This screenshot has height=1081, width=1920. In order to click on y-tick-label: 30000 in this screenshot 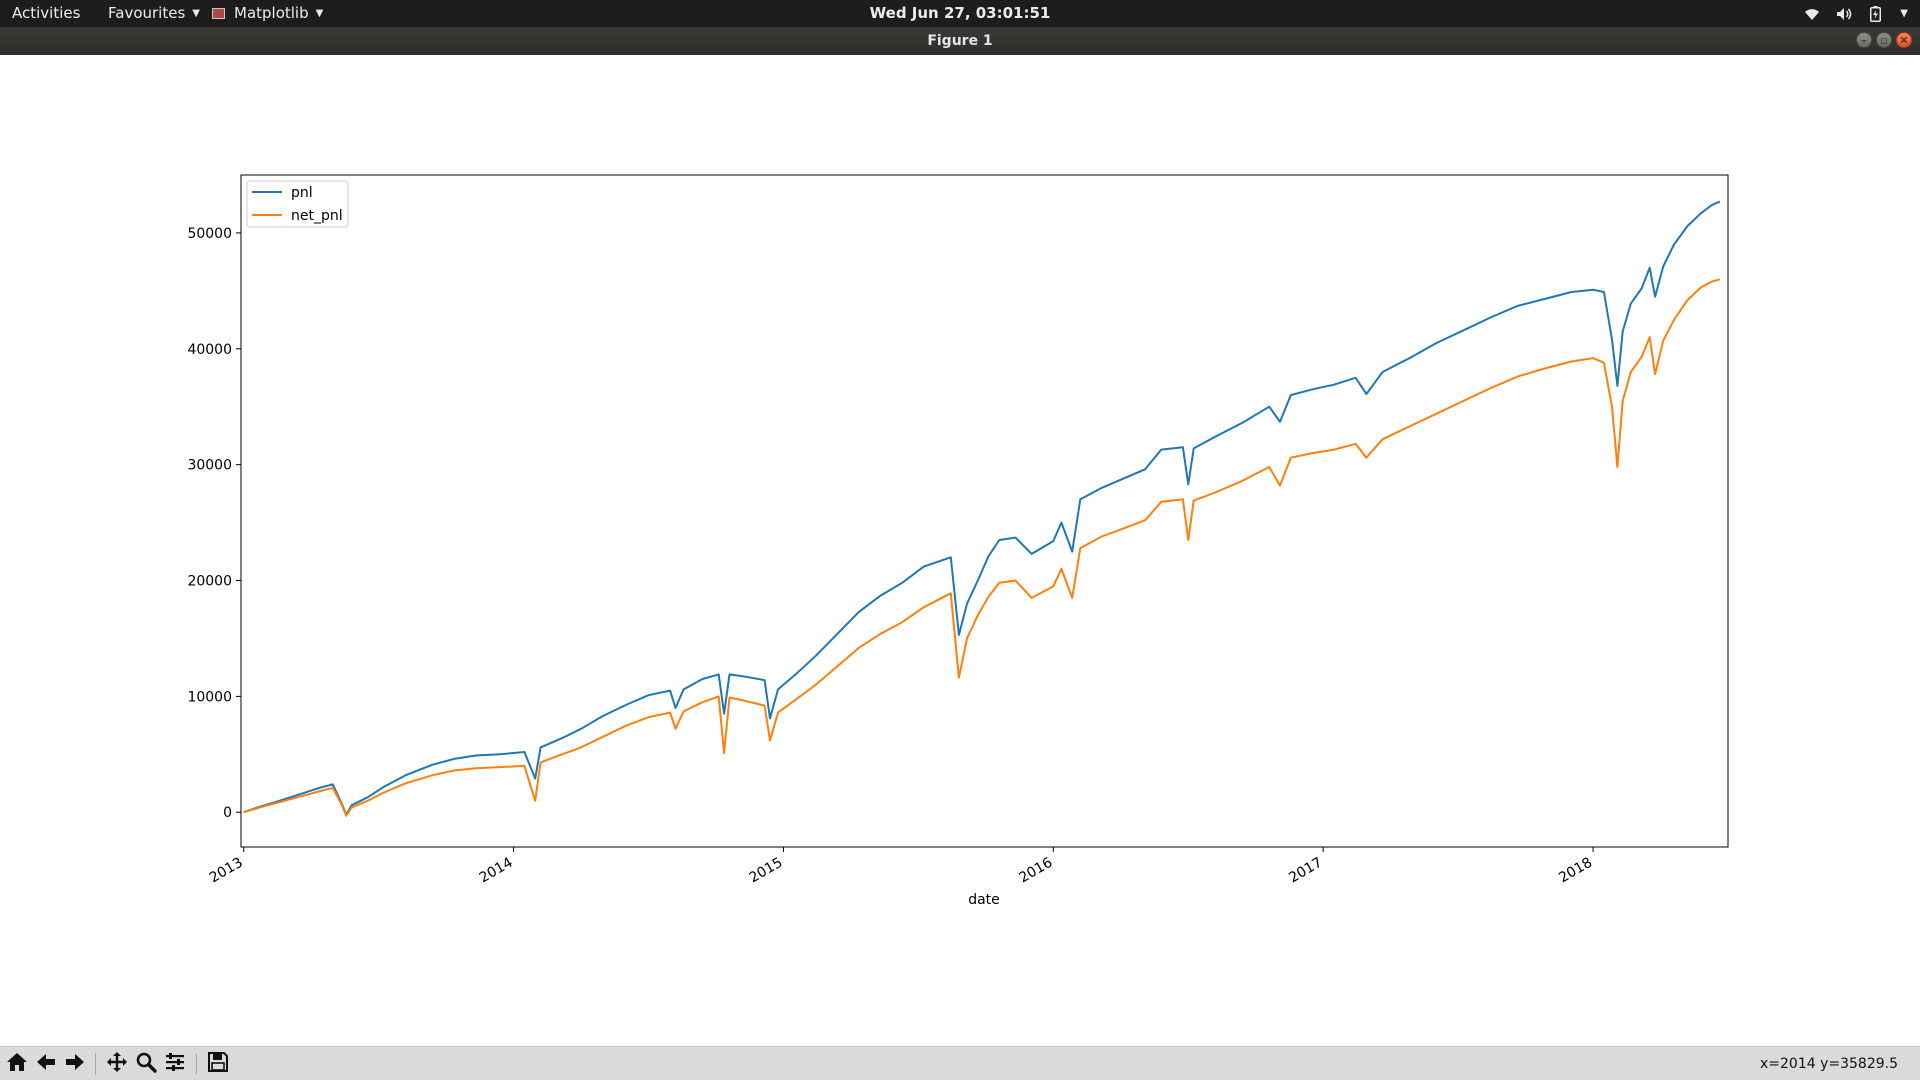, I will do `click(209, 466)`.